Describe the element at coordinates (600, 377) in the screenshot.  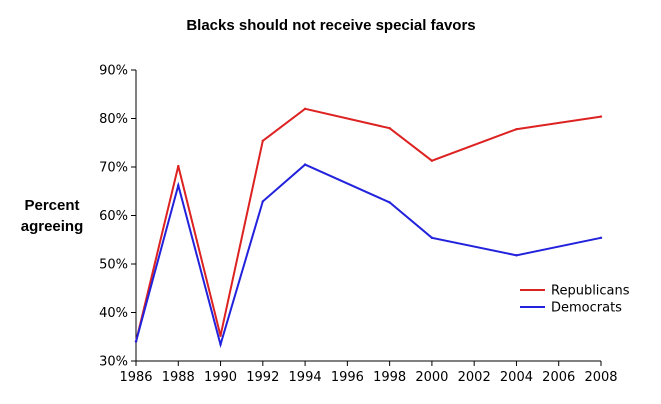
I see `x-tick-label: 2008` at that location.